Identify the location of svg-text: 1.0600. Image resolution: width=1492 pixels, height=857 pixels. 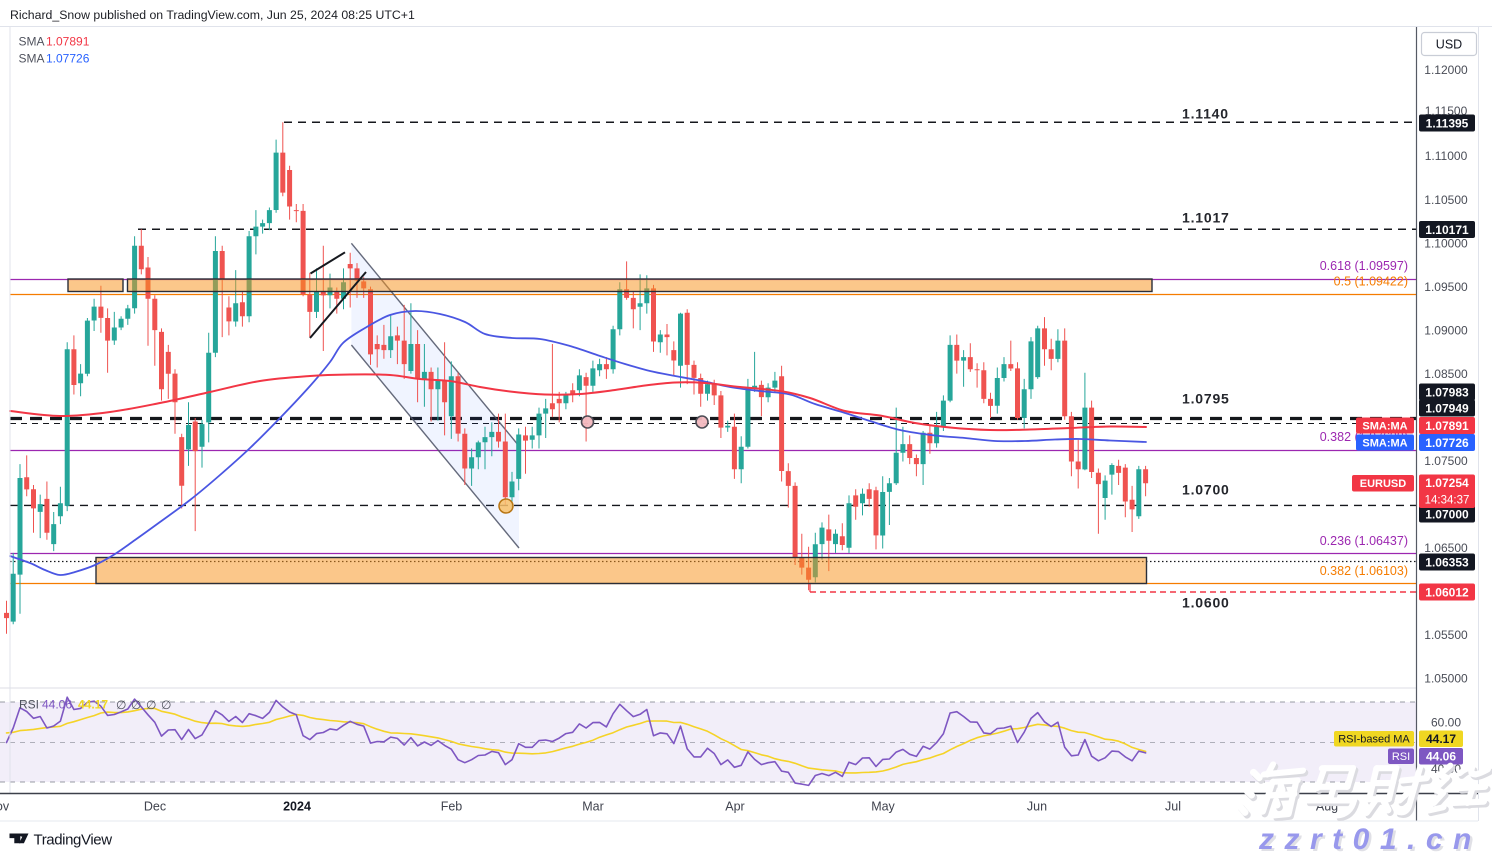
(1206, 603).